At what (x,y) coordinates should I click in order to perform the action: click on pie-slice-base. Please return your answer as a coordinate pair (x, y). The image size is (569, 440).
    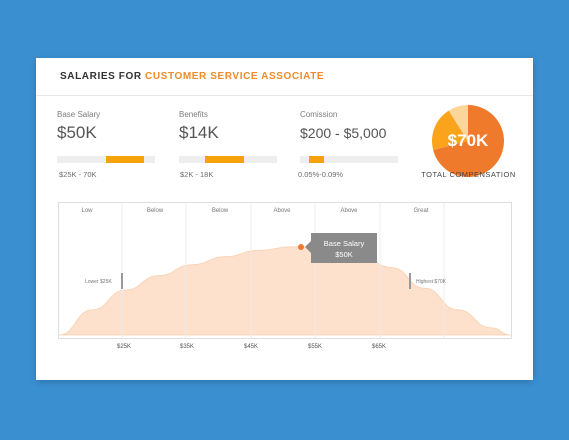
    Looking at the image, I should click on (468, 141).